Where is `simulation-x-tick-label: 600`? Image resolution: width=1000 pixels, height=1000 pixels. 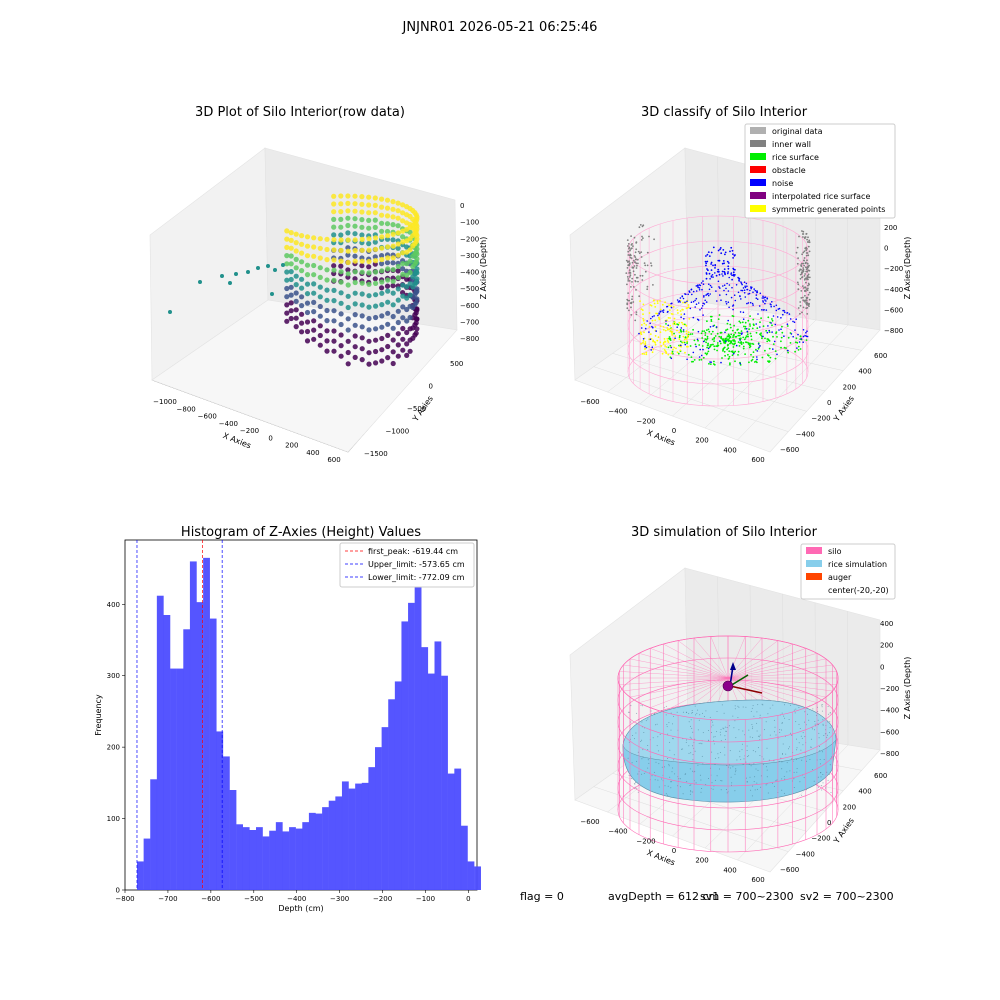 simulation-x-tick-label: 600 is located at coordinates (757, 880).